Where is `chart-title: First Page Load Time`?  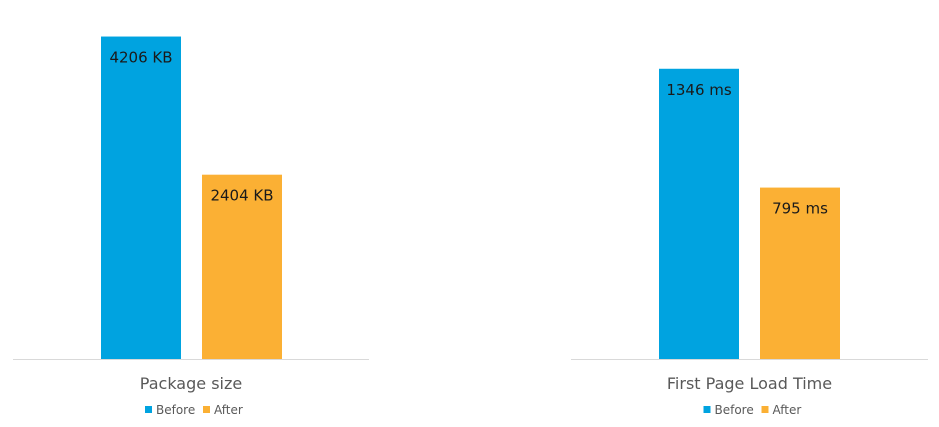
chart-title: First Page Load Time is located at coordinates (749, 383).